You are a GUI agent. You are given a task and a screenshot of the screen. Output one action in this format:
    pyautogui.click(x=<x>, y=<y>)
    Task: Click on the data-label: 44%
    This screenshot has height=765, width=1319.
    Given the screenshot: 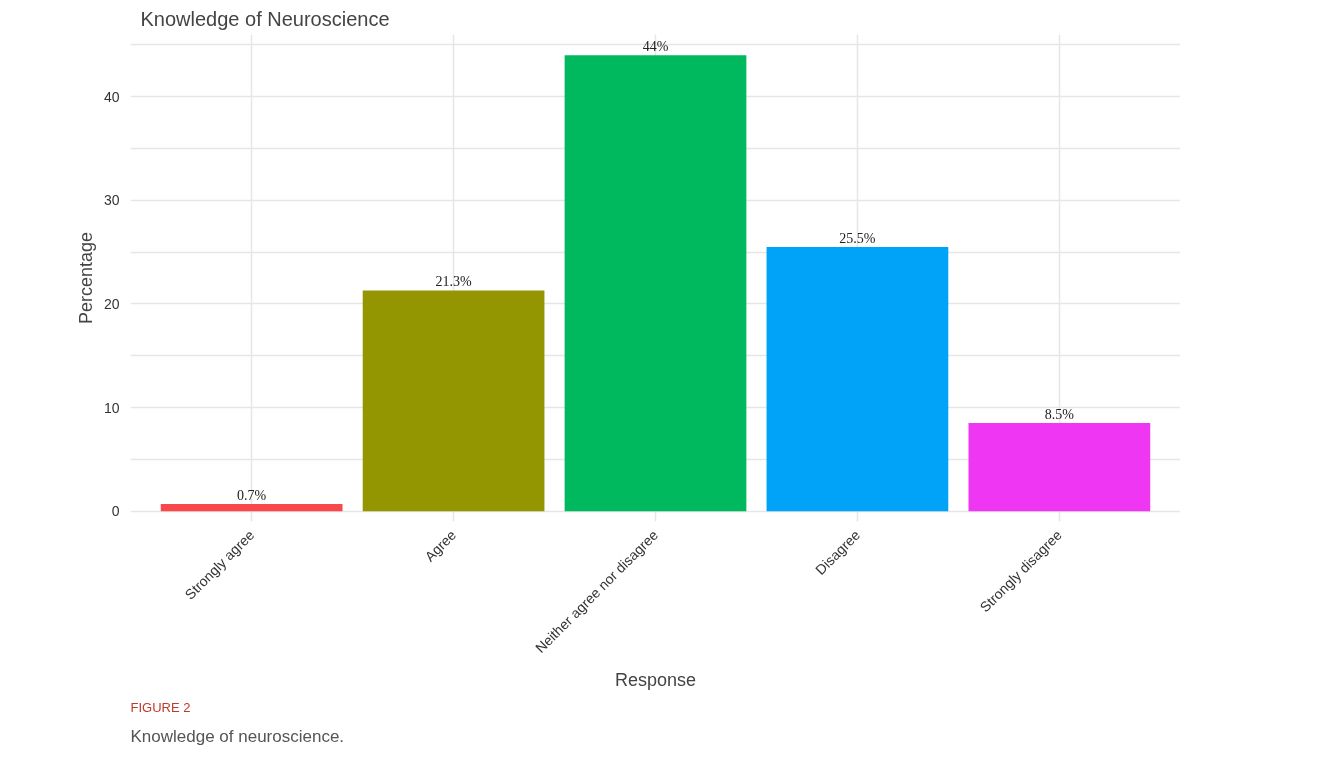 What is the action you would take?
    pyautogui.click(x=655, y=47)
    